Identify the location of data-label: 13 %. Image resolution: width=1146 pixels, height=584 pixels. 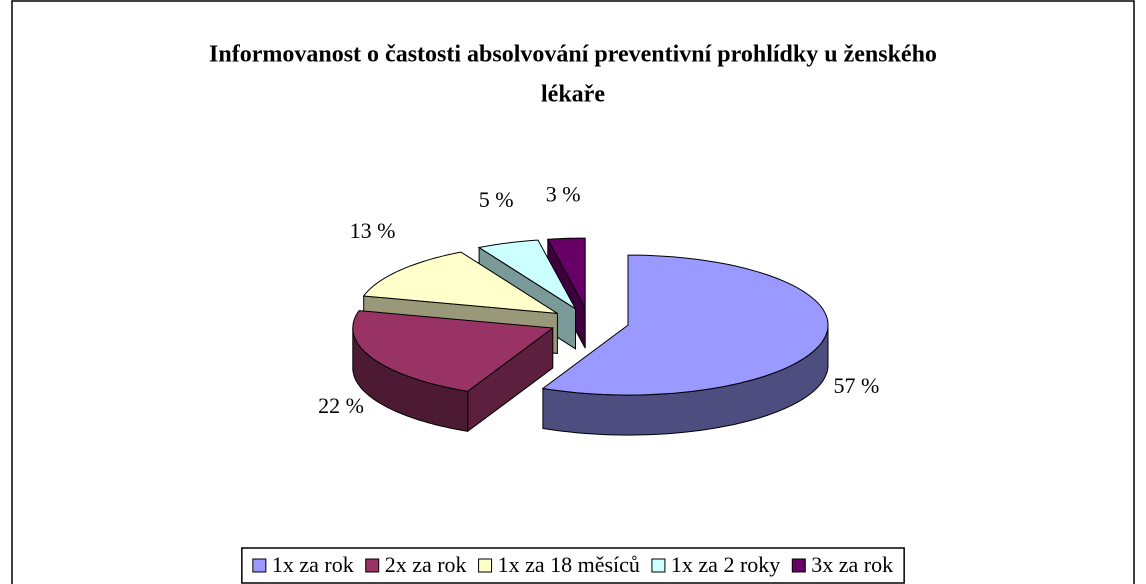
(373, 230).